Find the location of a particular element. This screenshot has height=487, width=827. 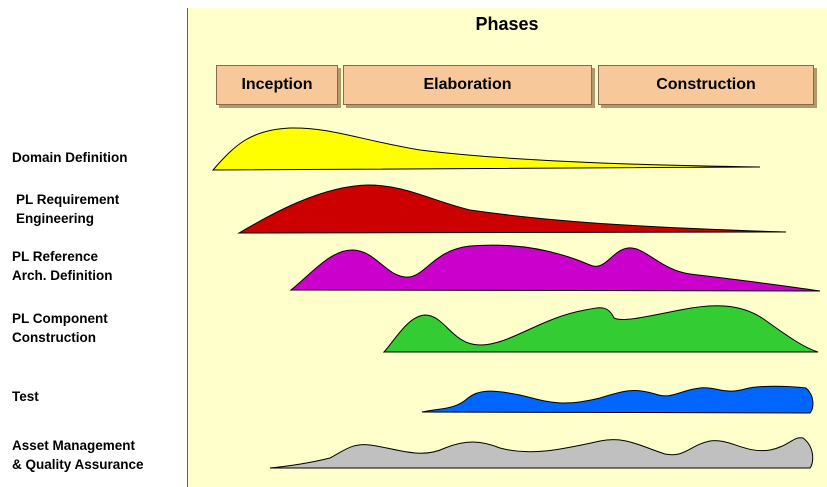

curve-asset-management is located at coordinates (541, 453).